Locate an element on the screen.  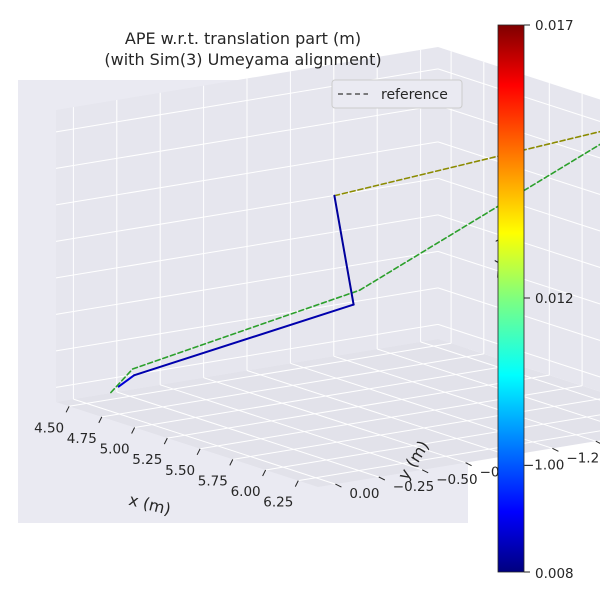
x-tick-label-3: 5.25 is located at coordinates (147, 460).